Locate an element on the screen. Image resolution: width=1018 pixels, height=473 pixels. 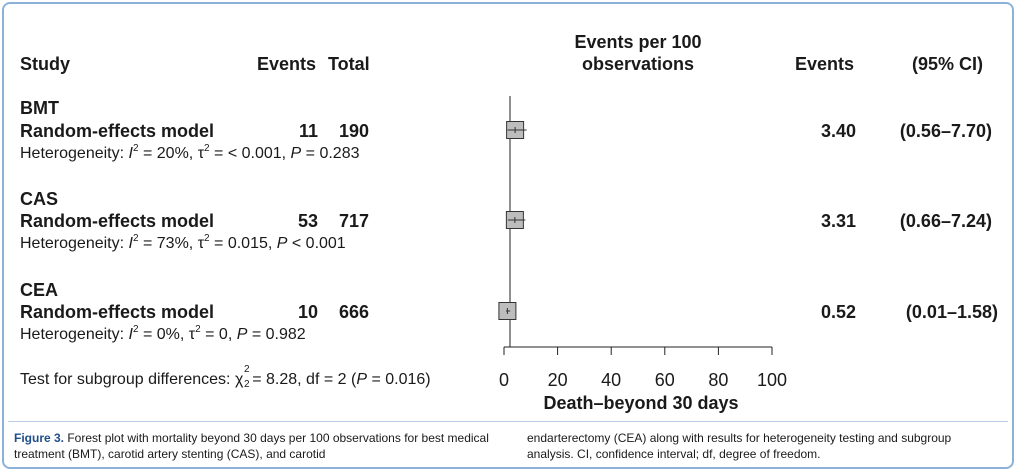
header-ci: (95% CI) is located at coordinates (948, 64).